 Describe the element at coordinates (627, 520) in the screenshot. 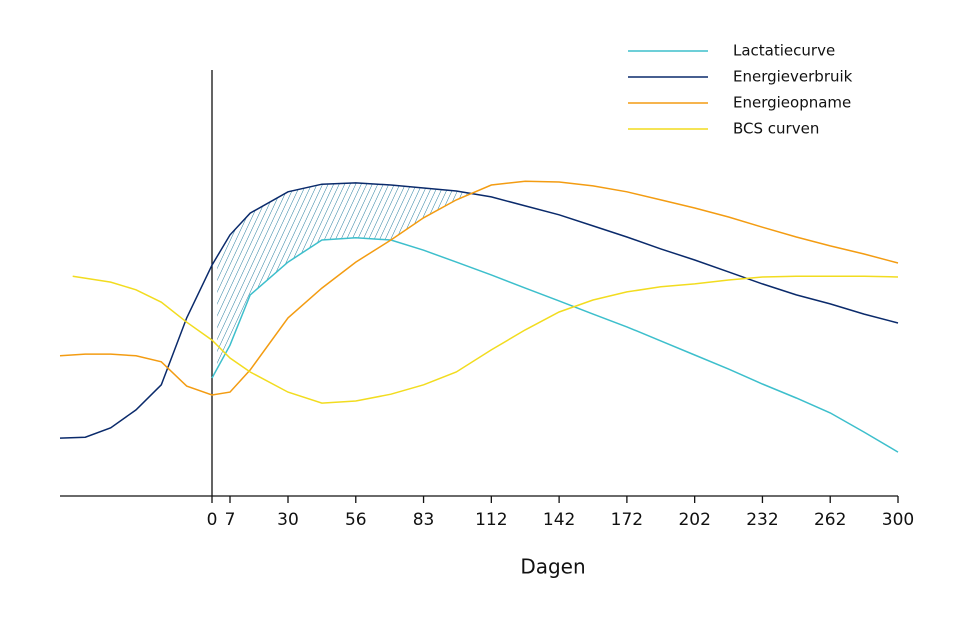

I see `x-tick-label: 172` at that location.